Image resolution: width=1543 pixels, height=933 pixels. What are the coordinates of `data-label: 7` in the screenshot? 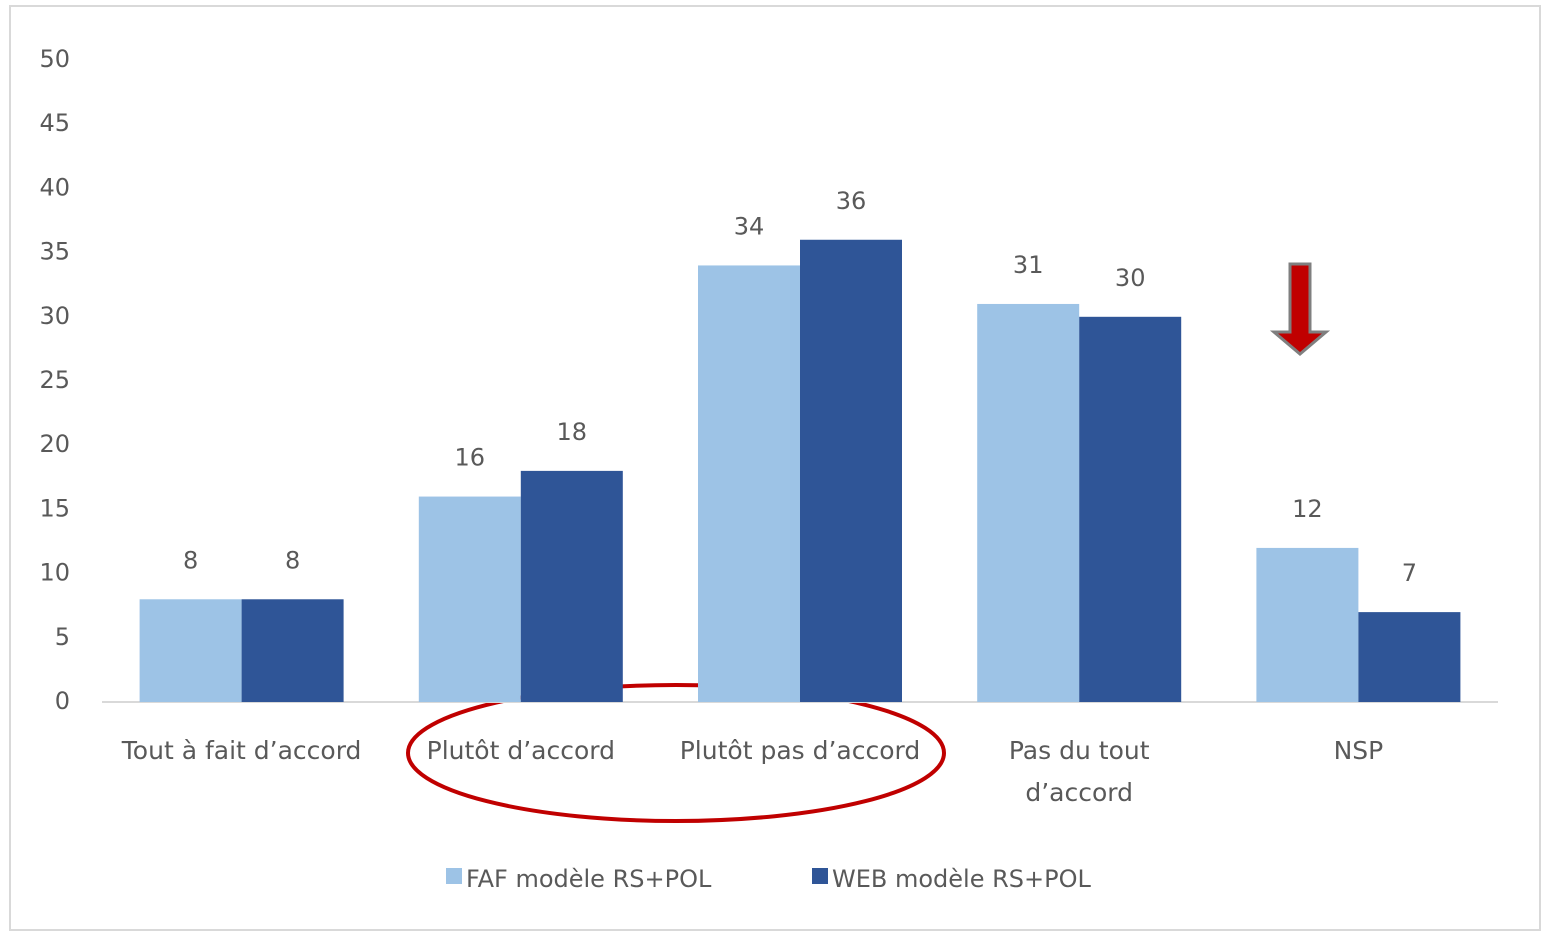 It's located at (1409, 573).